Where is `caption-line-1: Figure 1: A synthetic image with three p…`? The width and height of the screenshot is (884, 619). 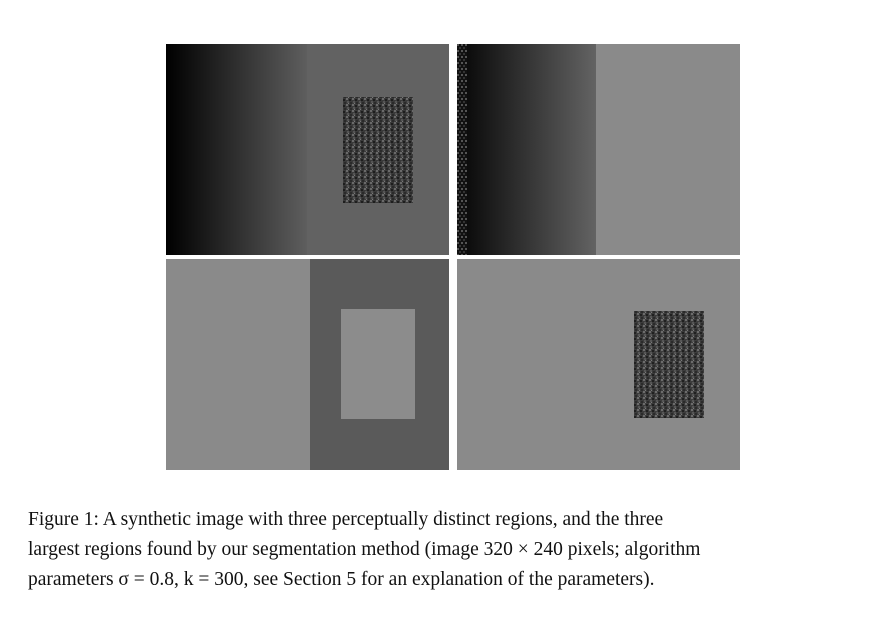 caption-line-1: Figure 1: A synthetic image with three p… is located at coordinates (346, 519).